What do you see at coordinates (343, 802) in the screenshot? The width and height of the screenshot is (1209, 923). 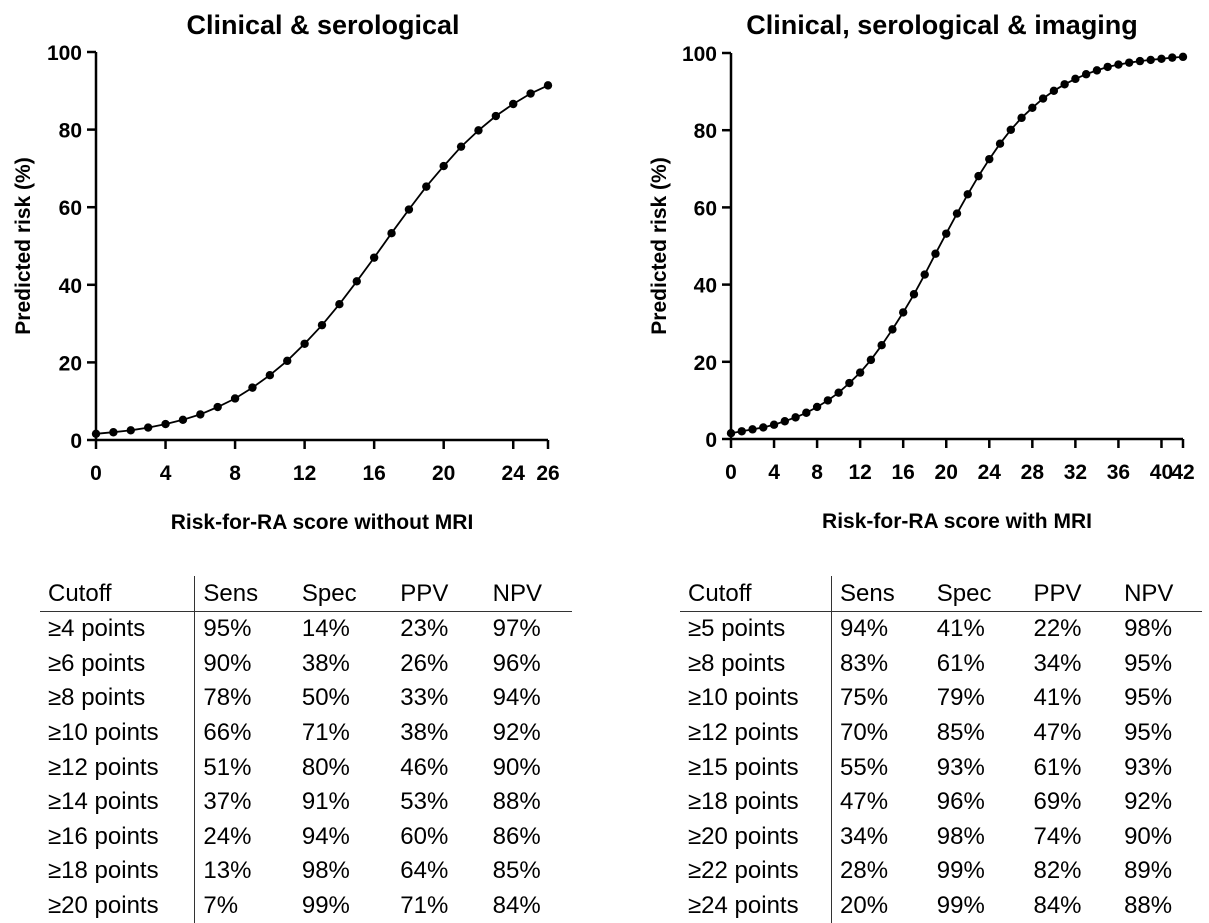 I see `spec-cell: 91%` at bounding box center [343, 802].